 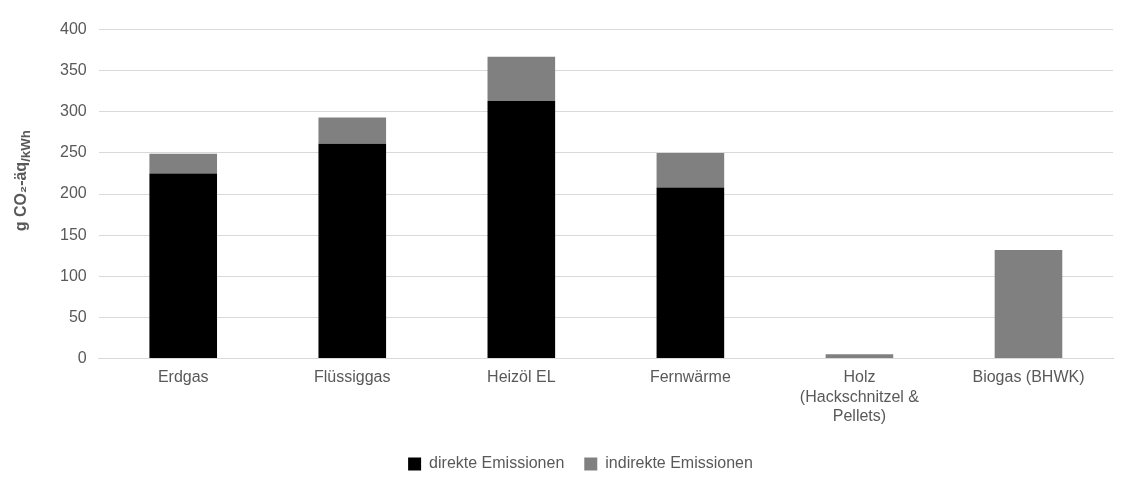 What do you see at coordinates (73, 152) in the screenshot?
I see `y-tick-label: 250` at bounding box center [73, 152].